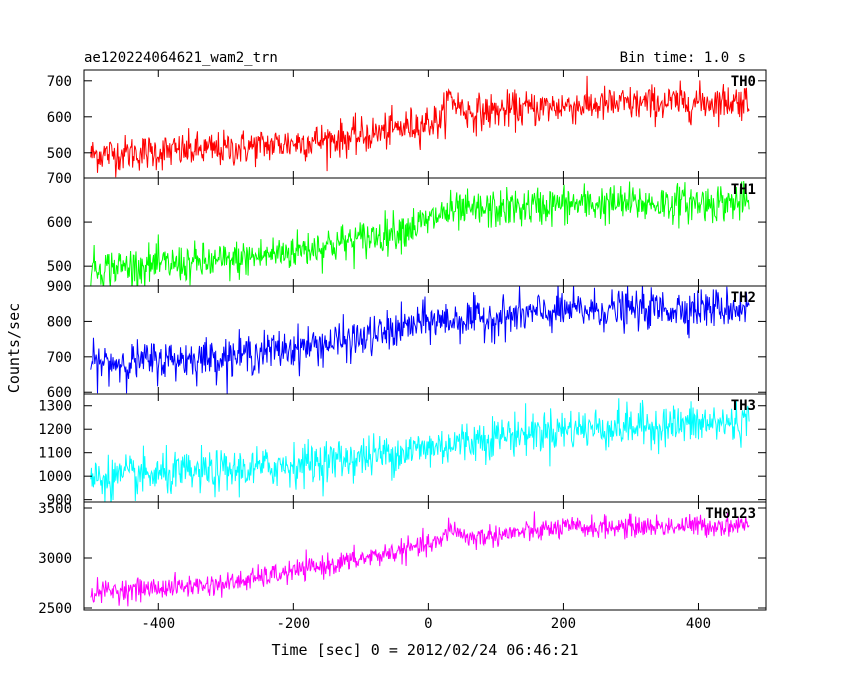  What do you see at coordinates (420, 450) in the screenshot?
I see `series-th3-line` at bounding box center [420, 450].